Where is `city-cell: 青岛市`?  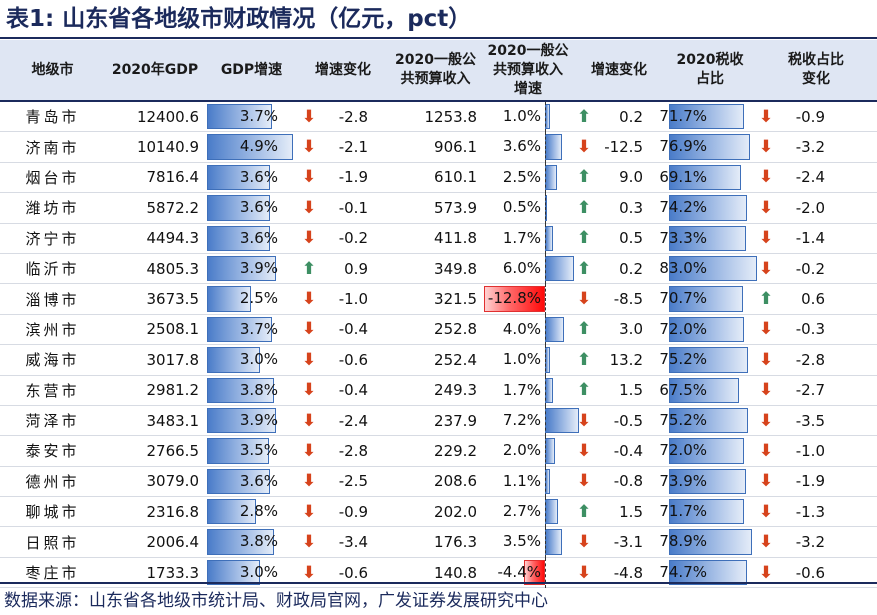
city-cell: 青岛市 is located at coordinates (52, 117).